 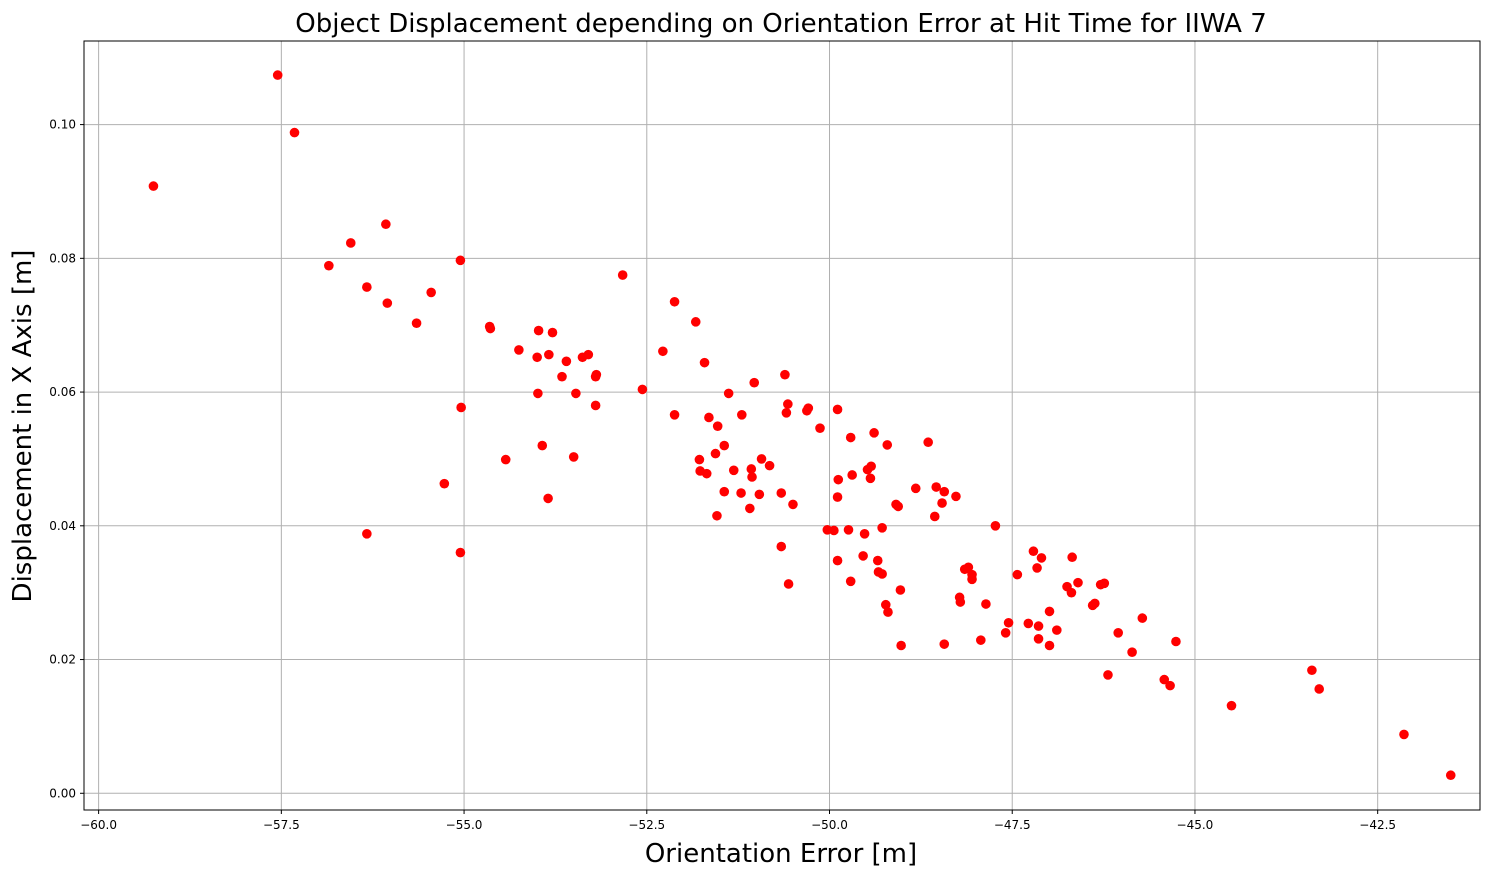 What do you see at coordinates (62, 660) in the screenshot?
I see `y-tick-label: 0.02` at bounding box center [62, 660].